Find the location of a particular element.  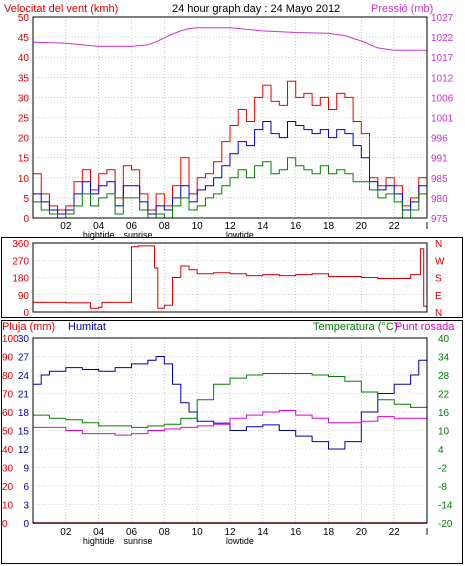

temperature-tick-label: -20 is located at coordinates (445, 524).